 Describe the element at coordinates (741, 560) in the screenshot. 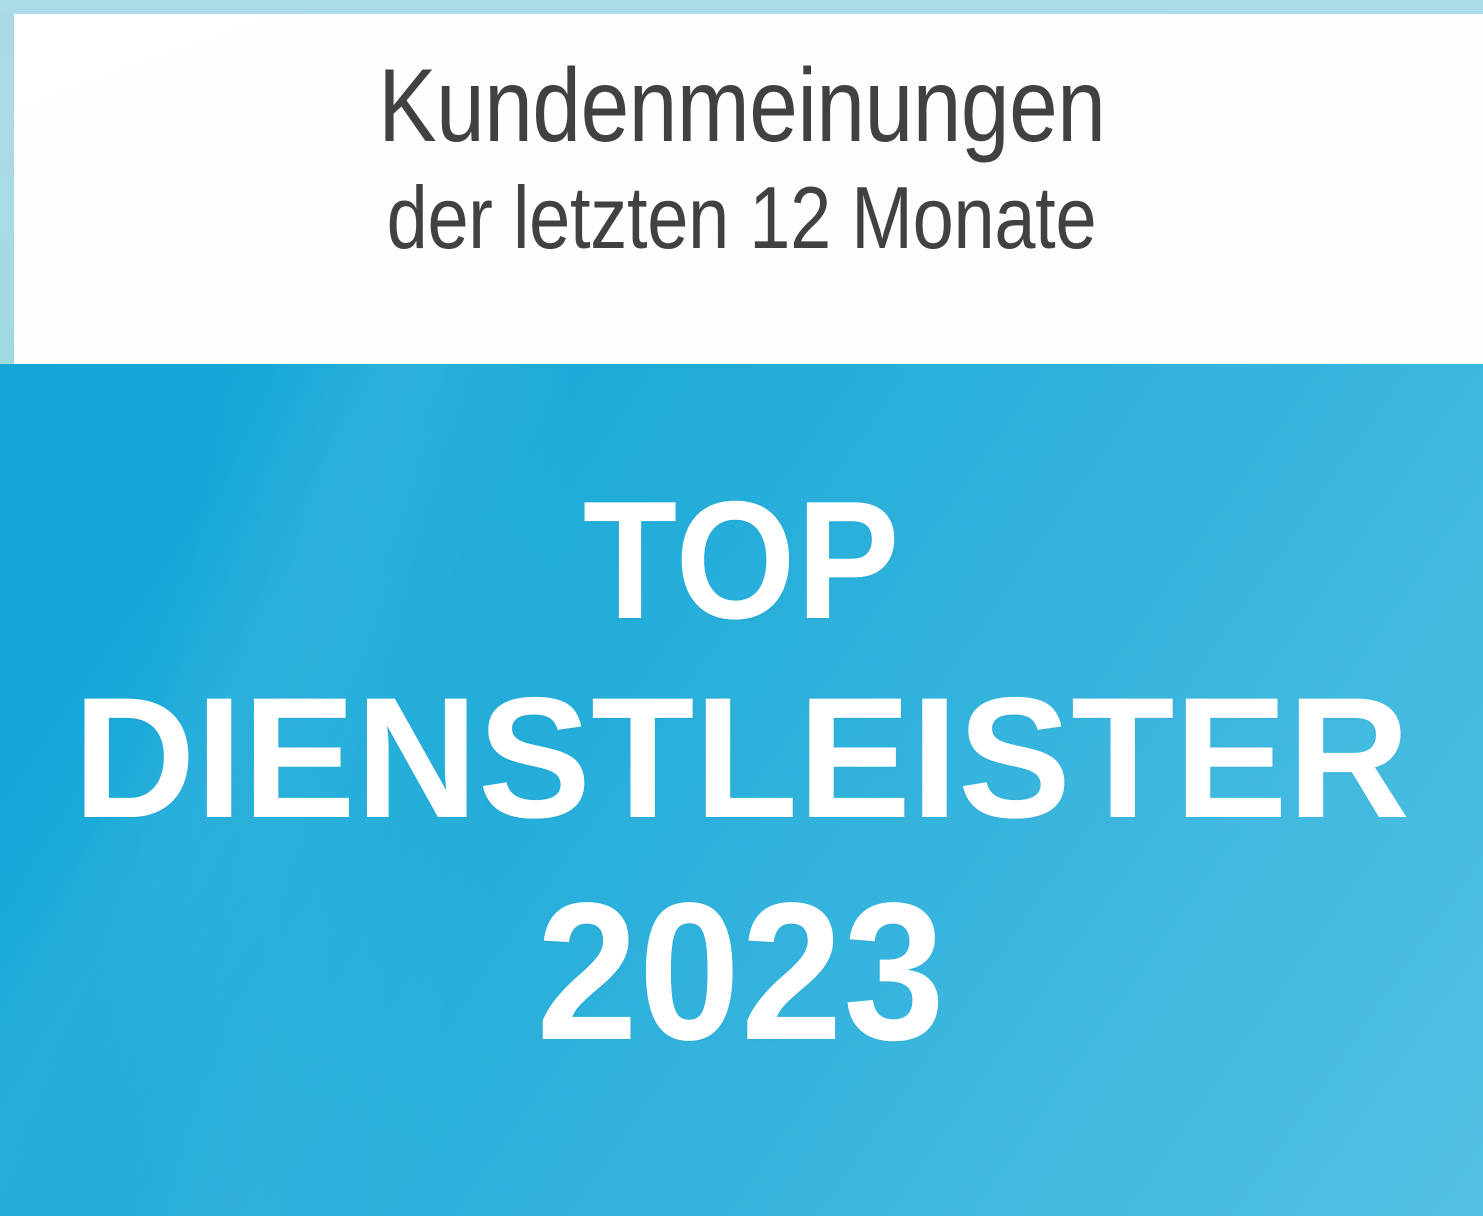

I see `award-prefix-top: TOP` at that location.